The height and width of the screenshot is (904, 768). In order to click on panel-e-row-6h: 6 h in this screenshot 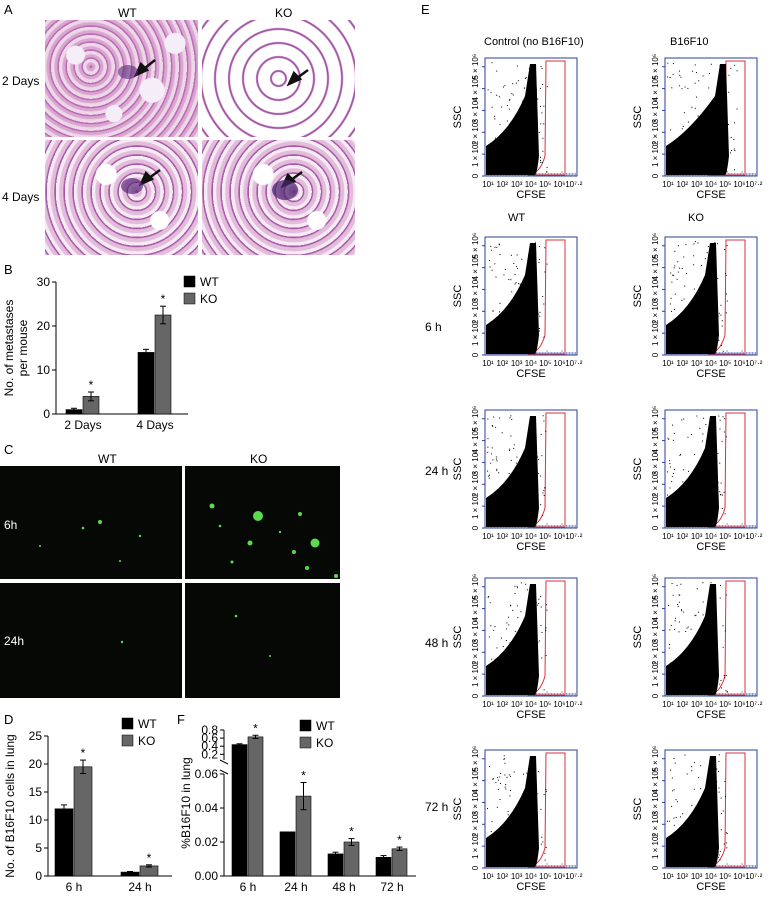, I will do `click(433, 327)`.